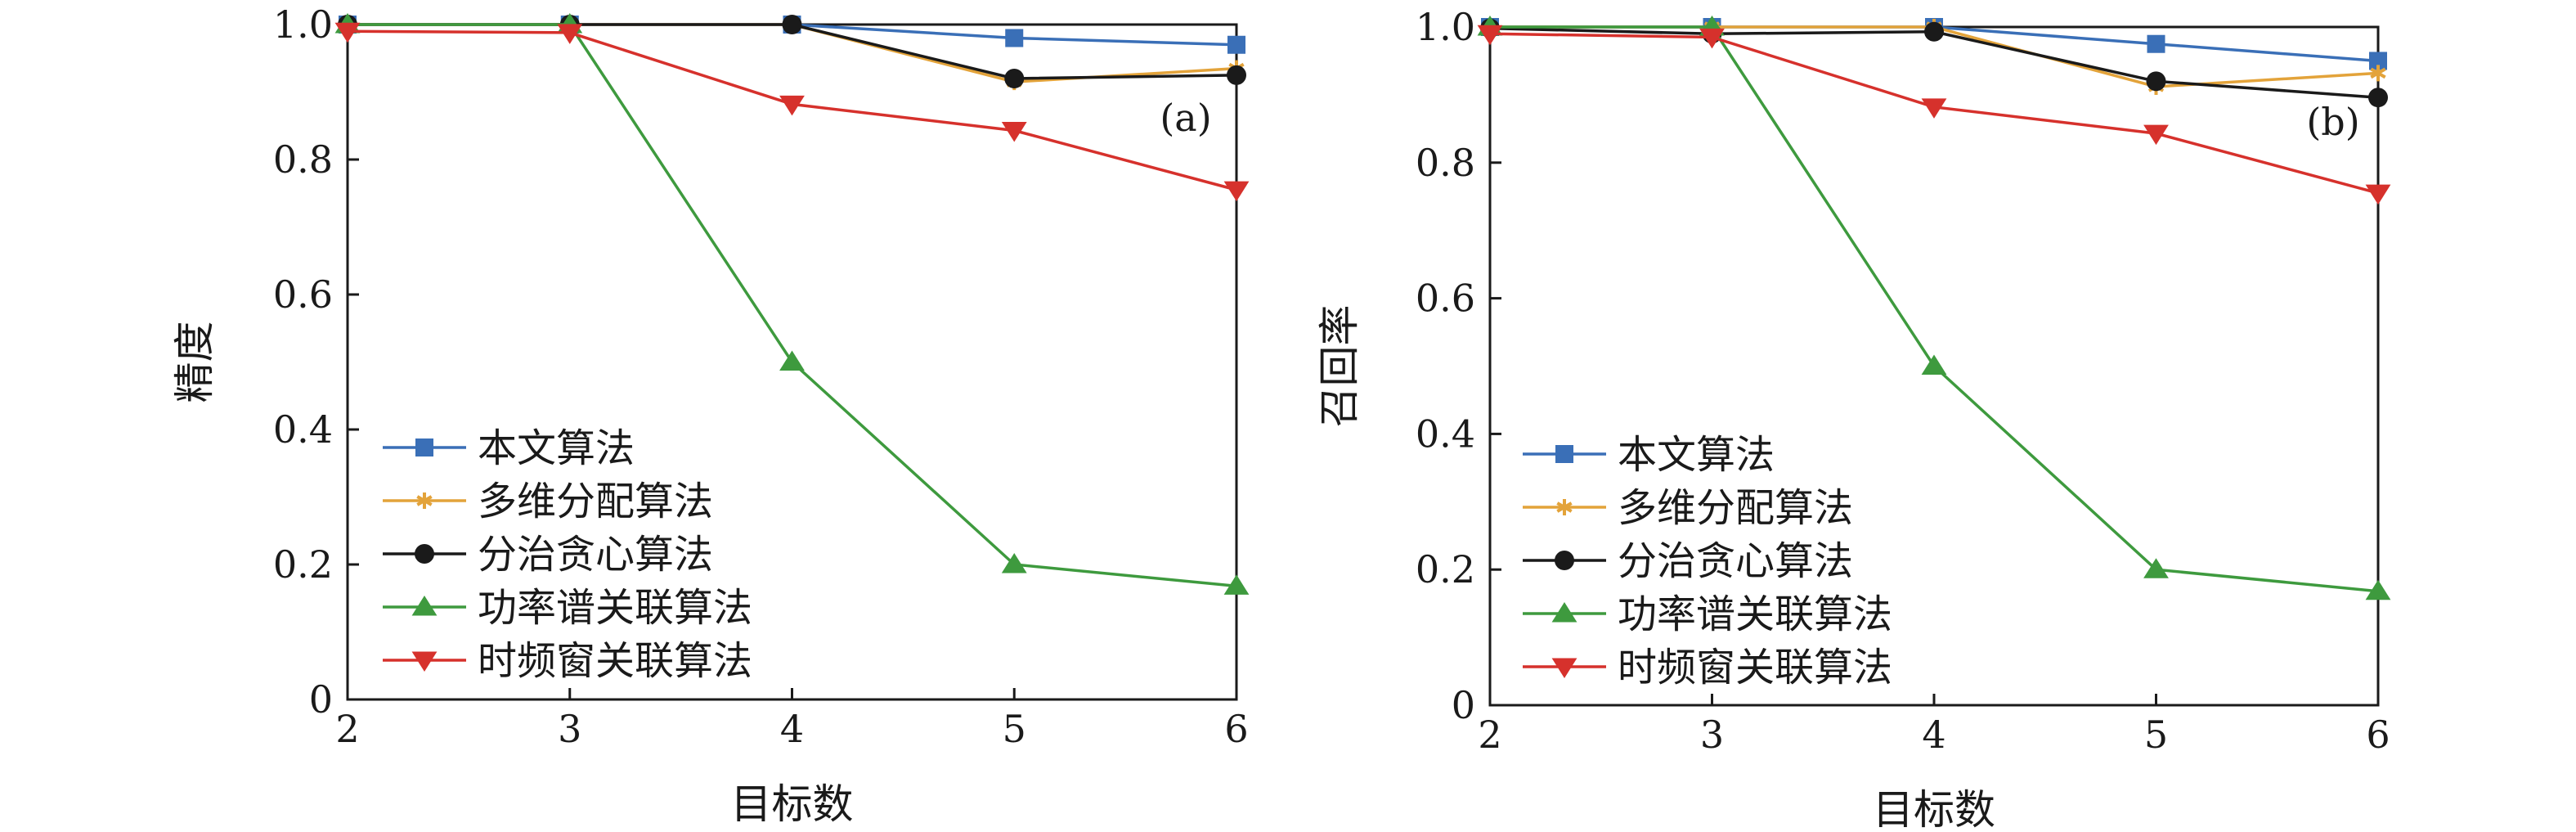 This screenshot has width=2576, height=832. I want to click on y-axis-title: 召回率, so click(1339, 366).